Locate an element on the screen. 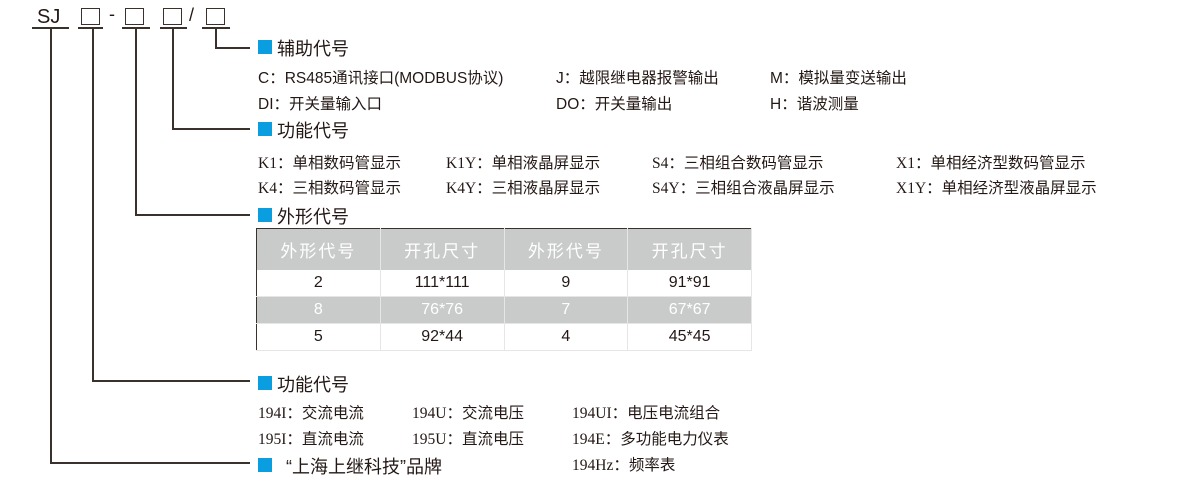  shape-title: 外形代号 is located at coordinates (313, 217).